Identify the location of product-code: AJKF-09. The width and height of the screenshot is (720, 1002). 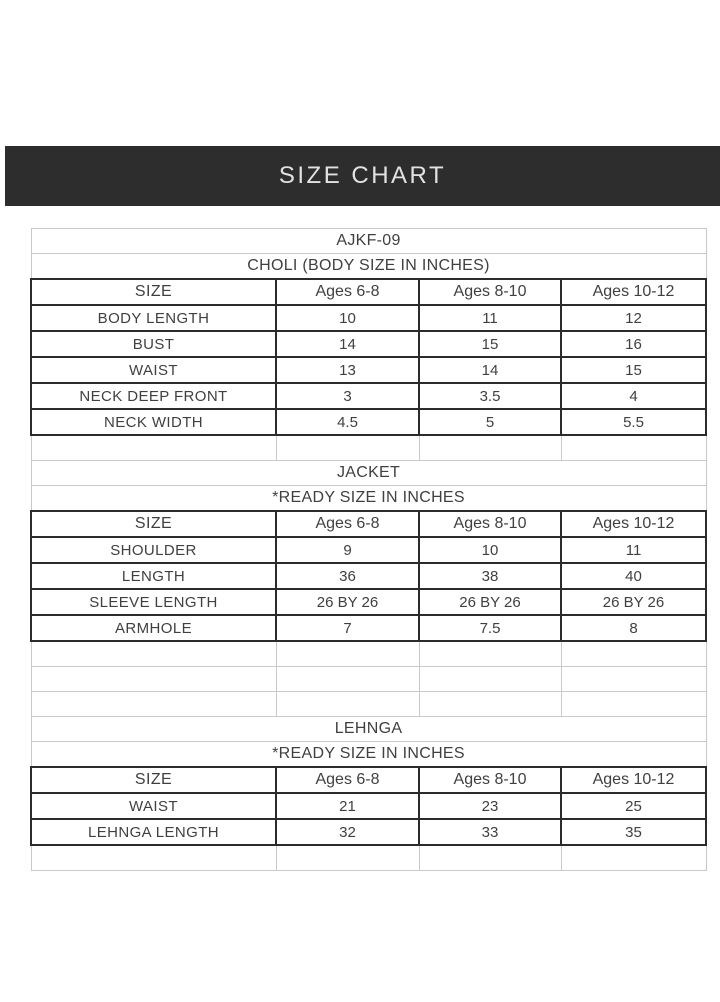
(368, 241).